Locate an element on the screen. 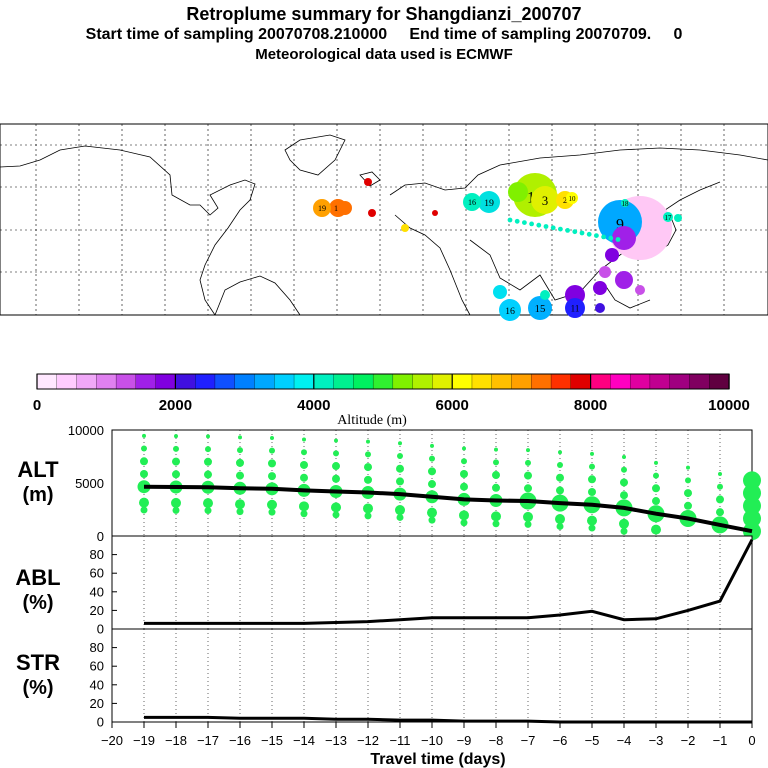 This screenshot has width=768, height=768. altitude-colorbar: 0 2000 4000 6000 8000 10000 Altitude (m) is located at coordinates (391, 400).